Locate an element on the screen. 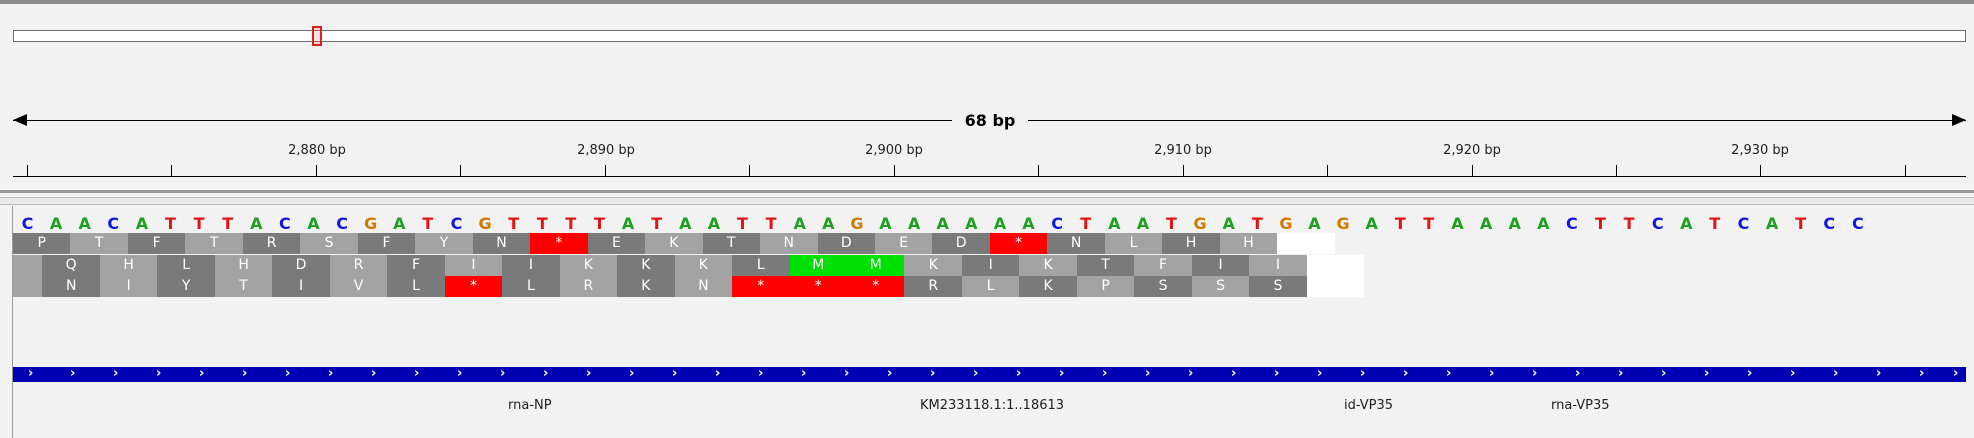  amino-acid-cell: Y is located at coordinates (186, 286).